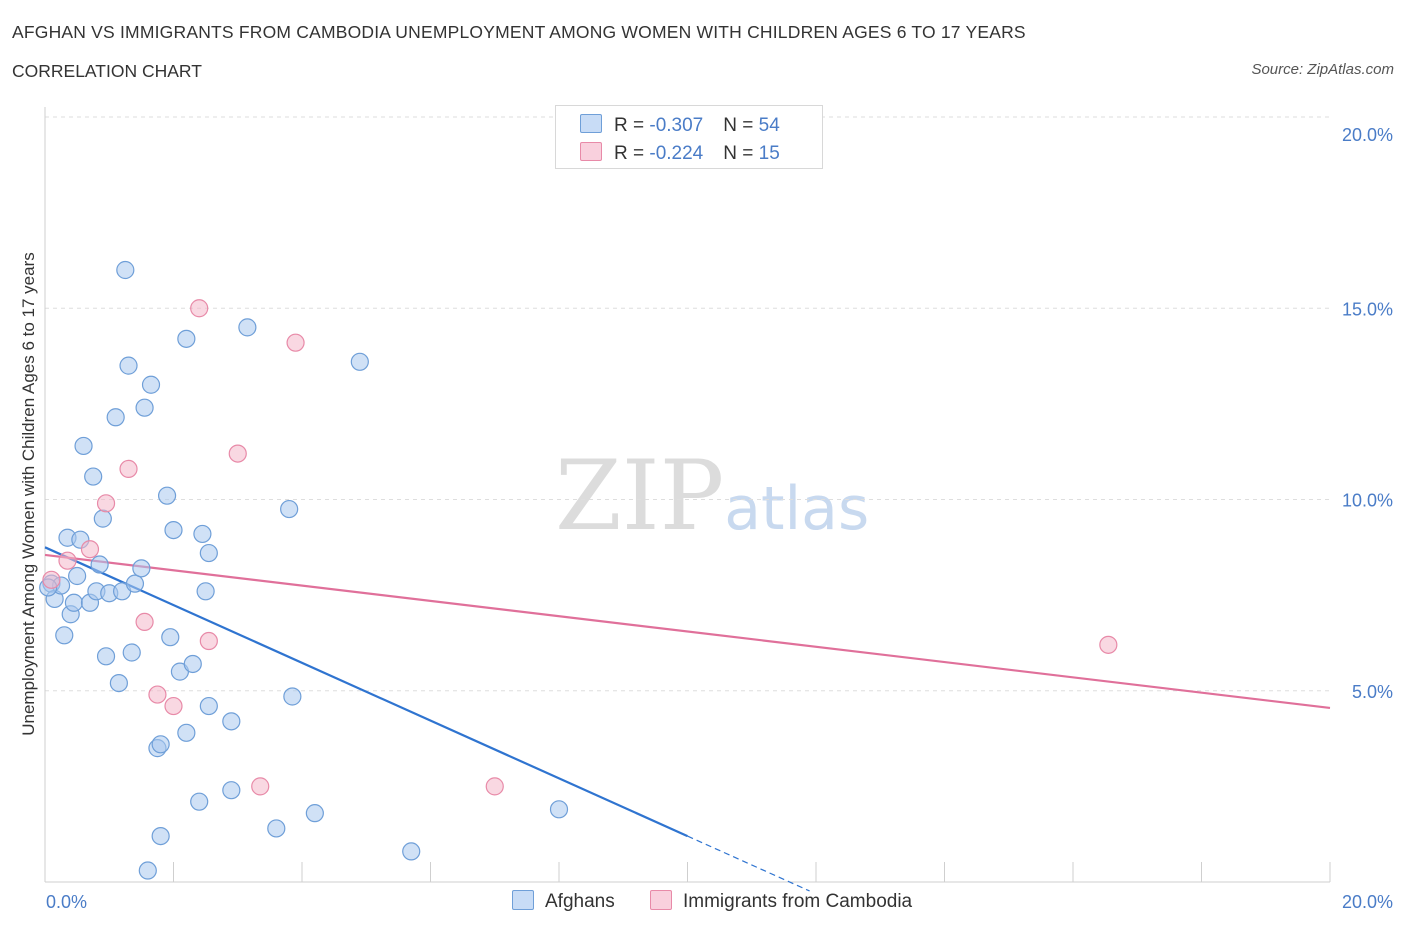 The height and width of the screenshot is (930, 1406). What do you see at coordinates (769, 153) in the screenshot?
I see `cambodia-n-value: 15` at bounding box center [769, 153].